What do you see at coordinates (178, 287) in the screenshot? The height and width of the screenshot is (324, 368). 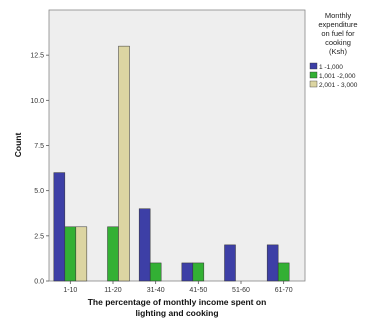 I see `x-axis: 1-10 11-20 31-40 41-50 51-60 61-70` at bounding box center [178, 287].